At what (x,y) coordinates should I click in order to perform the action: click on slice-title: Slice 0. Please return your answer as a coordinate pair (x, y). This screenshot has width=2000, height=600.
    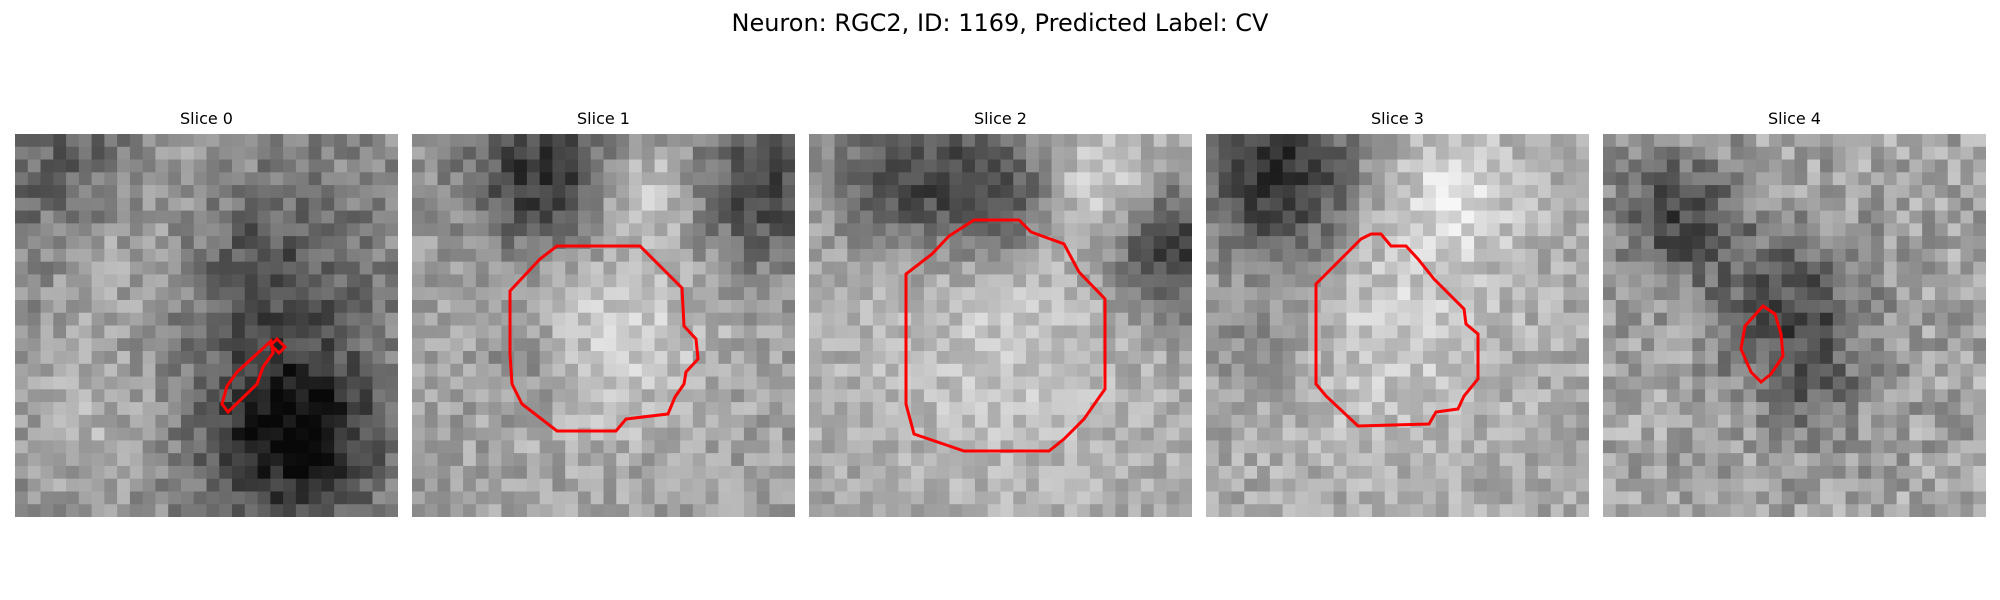
    Looking at the image, I should click on (206, 118).